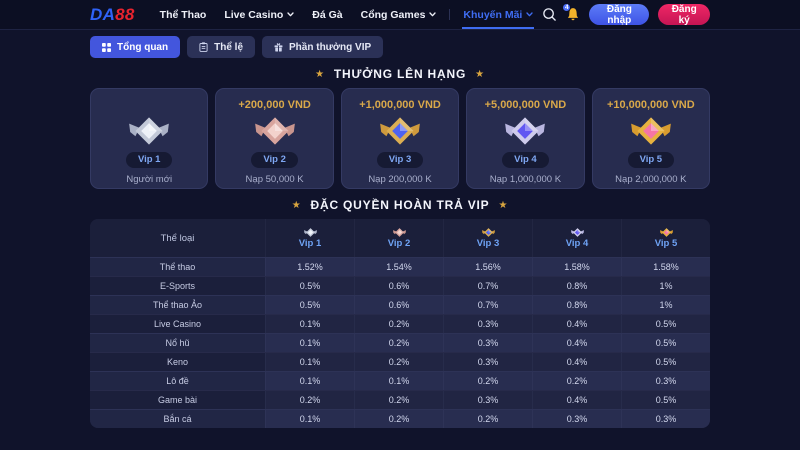  What do you see at coordinates (177, 419) in the screenshot?
I see `category-cell: Bắn cá` at bounding box center [177, 419].